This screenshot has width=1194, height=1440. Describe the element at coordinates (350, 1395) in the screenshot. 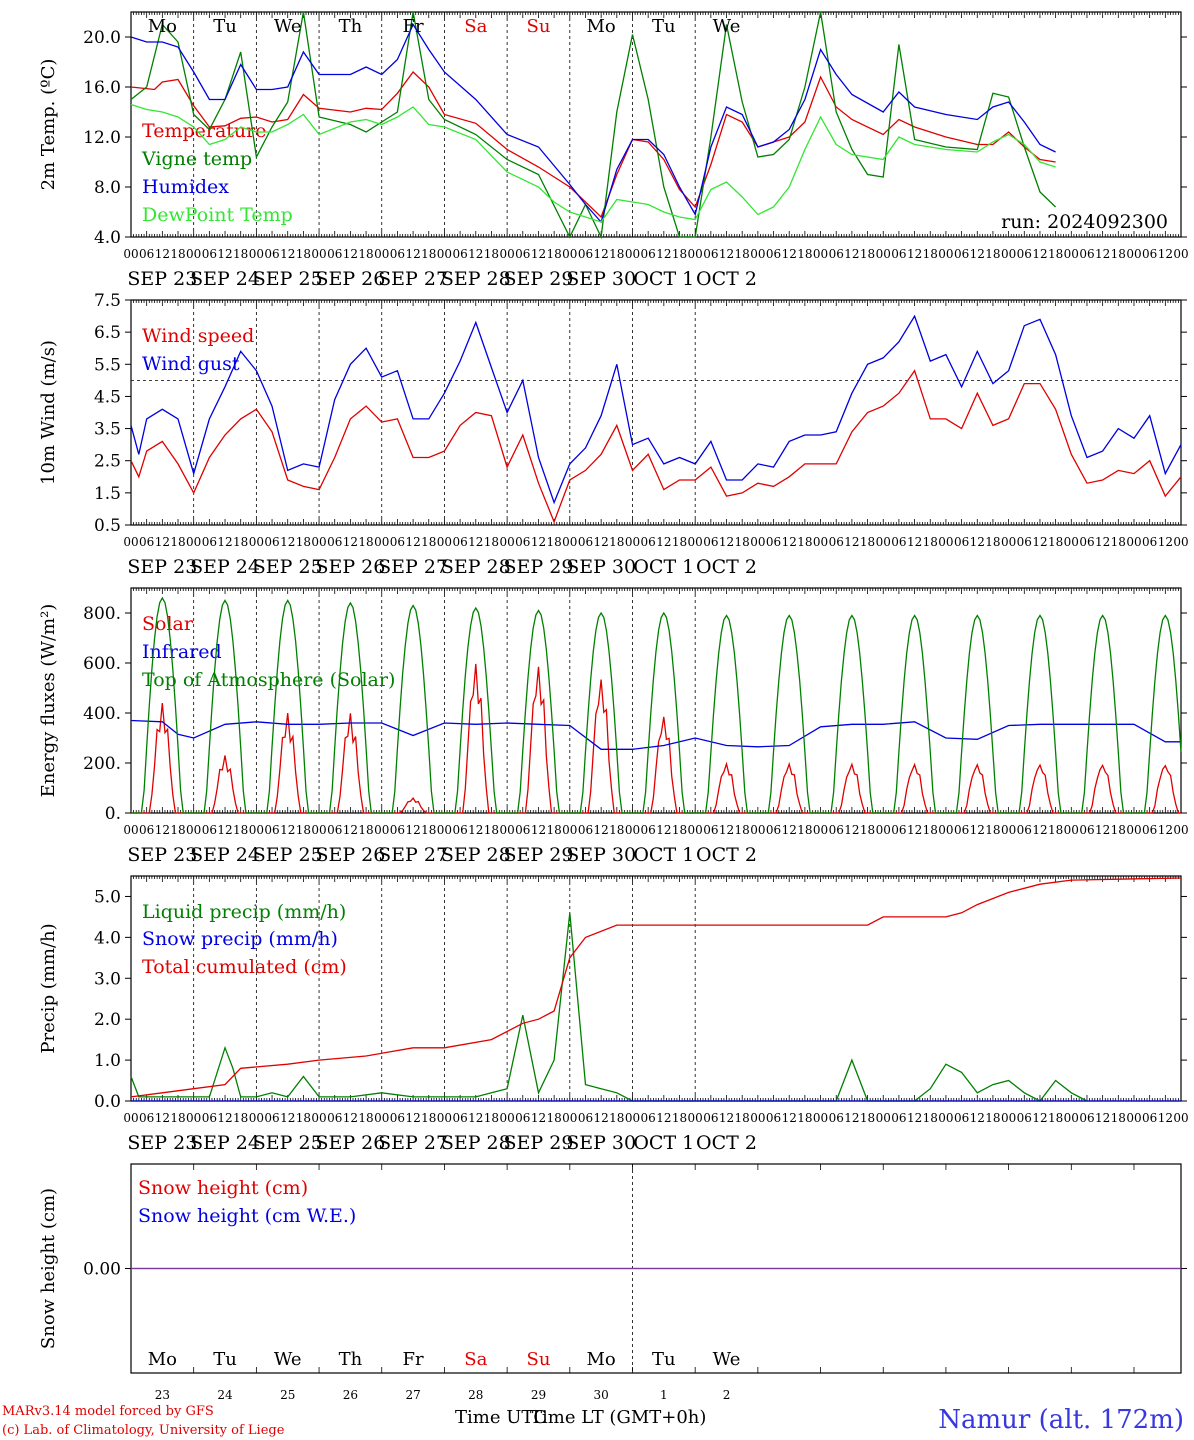

I see `day-number: 26` at that location.